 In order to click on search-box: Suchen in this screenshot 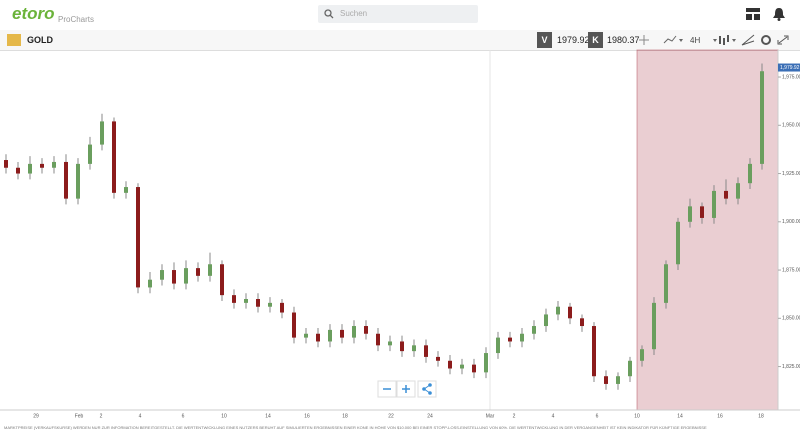, I will do `click(398, 14)`.